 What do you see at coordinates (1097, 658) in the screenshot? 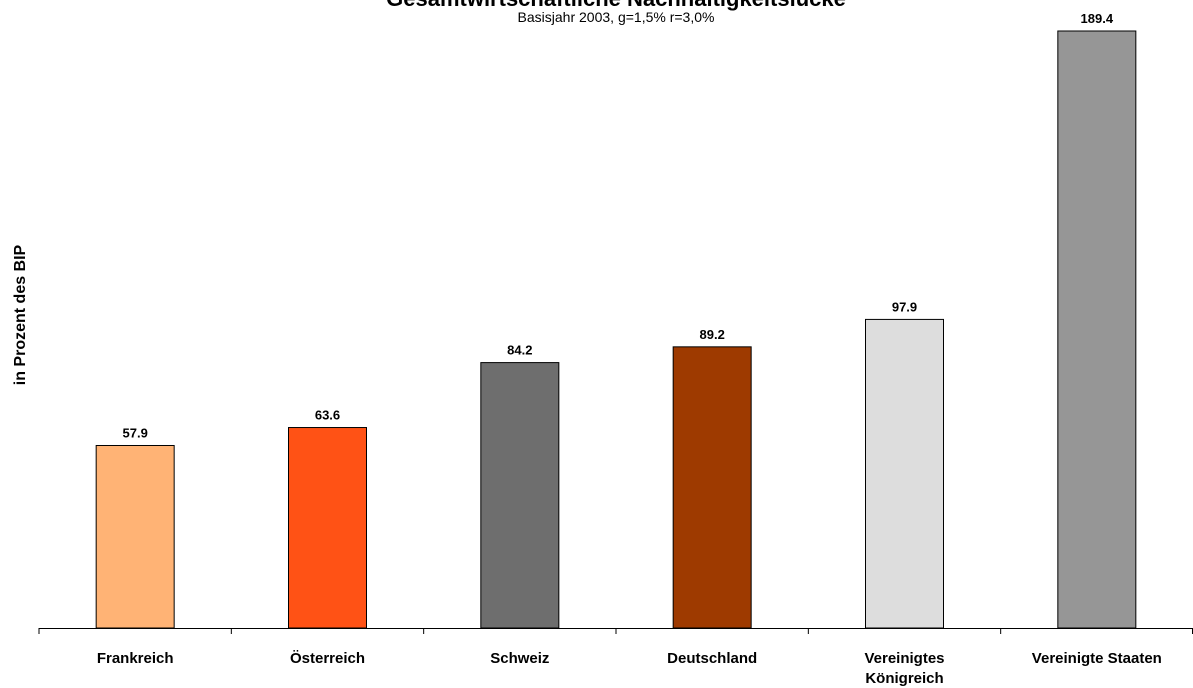
I see `x-tick-label: Vereinigte Staaten` at bounding box center [1097, 658].